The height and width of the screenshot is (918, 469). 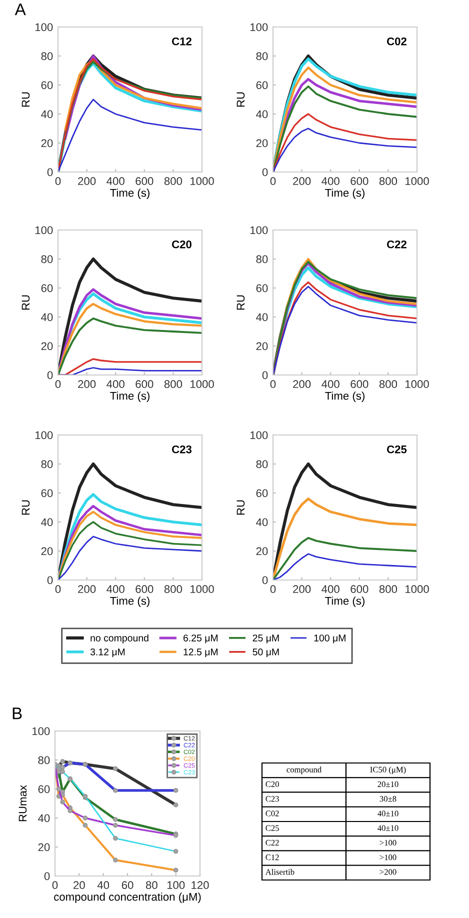 I want to click on legend-label: 50 μM, so click(x=265, y=653).